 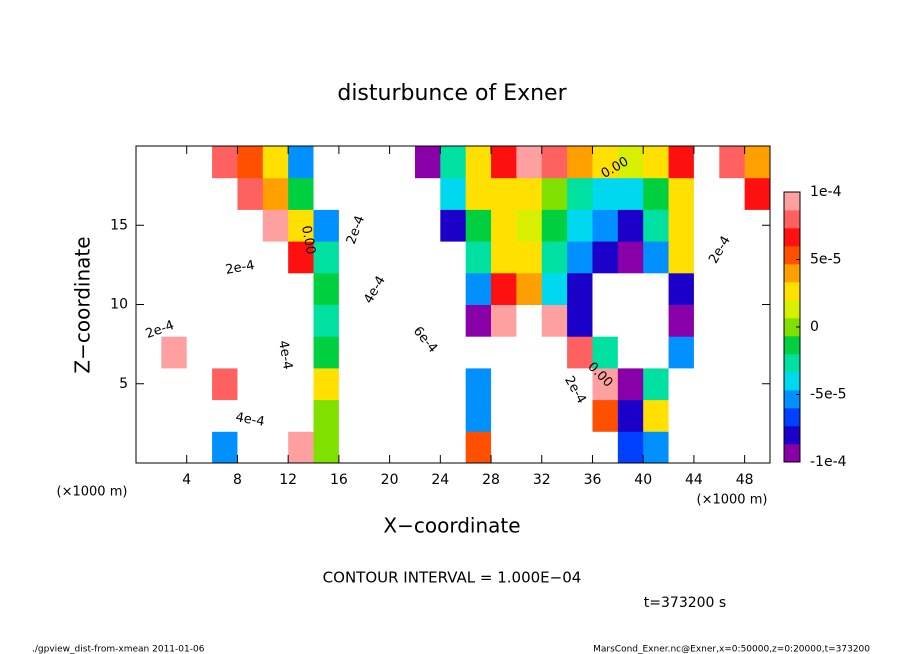 What do you see at coordinates (452, 93) in the screenshot?
I see `chart-title: disturbunce of Exner` at bounding box center [452, 93].